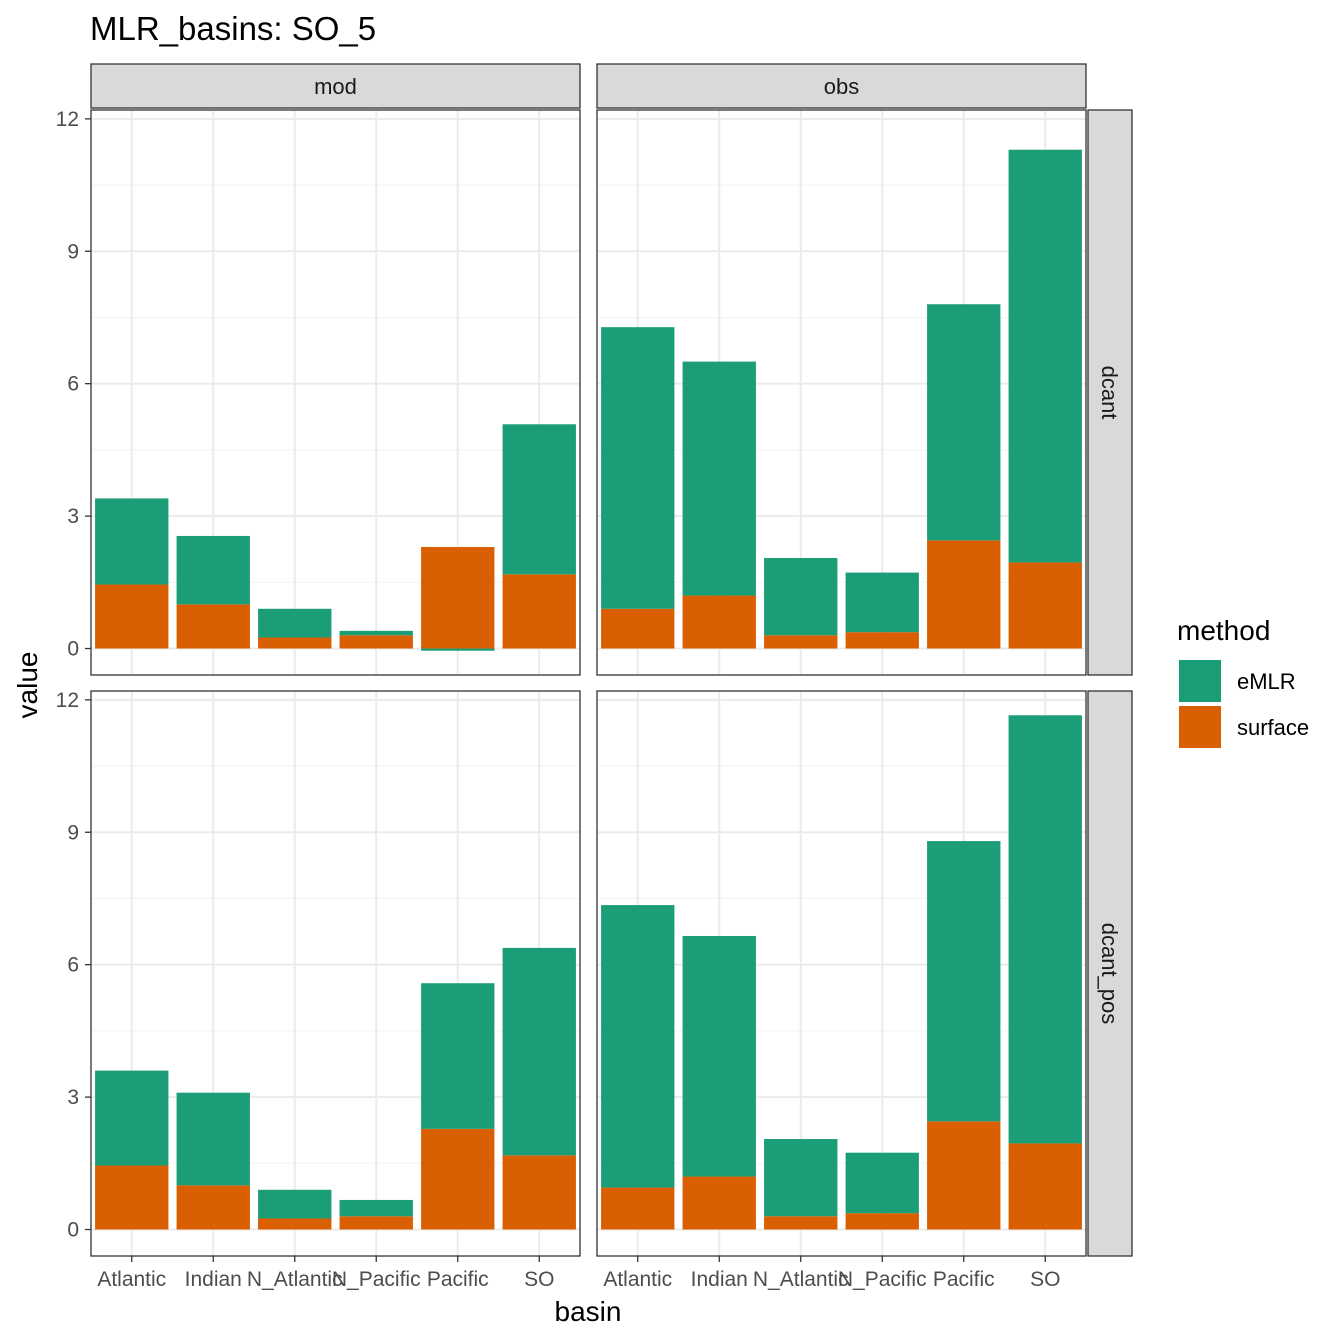 The height and width of the screenshot is (1344, 1344). I want to click on strip-mod, so click(335, 86).